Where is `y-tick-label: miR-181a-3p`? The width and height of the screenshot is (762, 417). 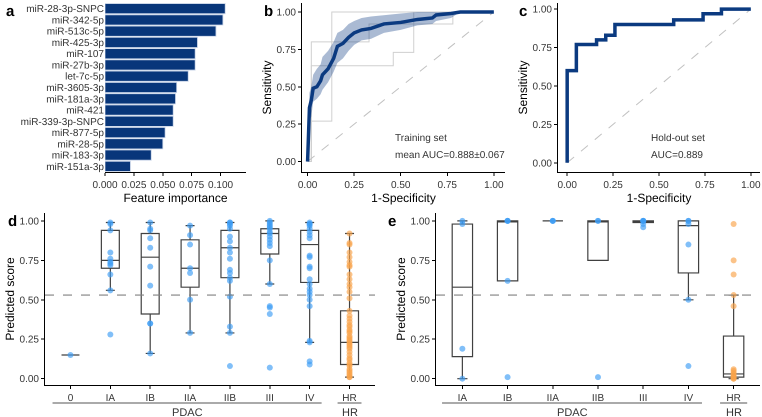 y-tick-label: miR-181a-3p is located at coordinates (75, 100).